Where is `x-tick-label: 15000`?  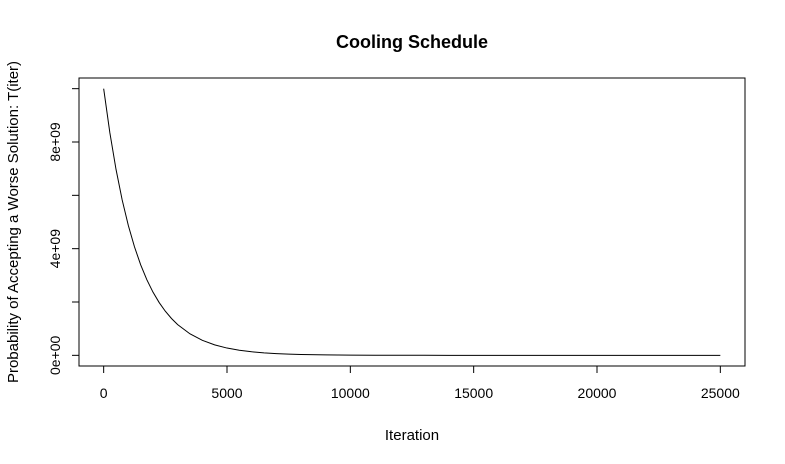
x-tick-label: 15000 is located at coordinates (473, 393).